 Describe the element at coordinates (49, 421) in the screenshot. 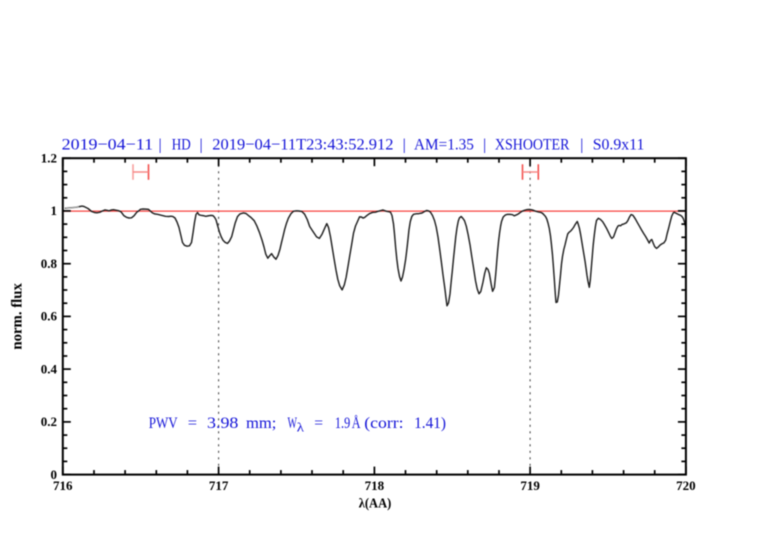

I see `svg-text: 0.2` at that location.